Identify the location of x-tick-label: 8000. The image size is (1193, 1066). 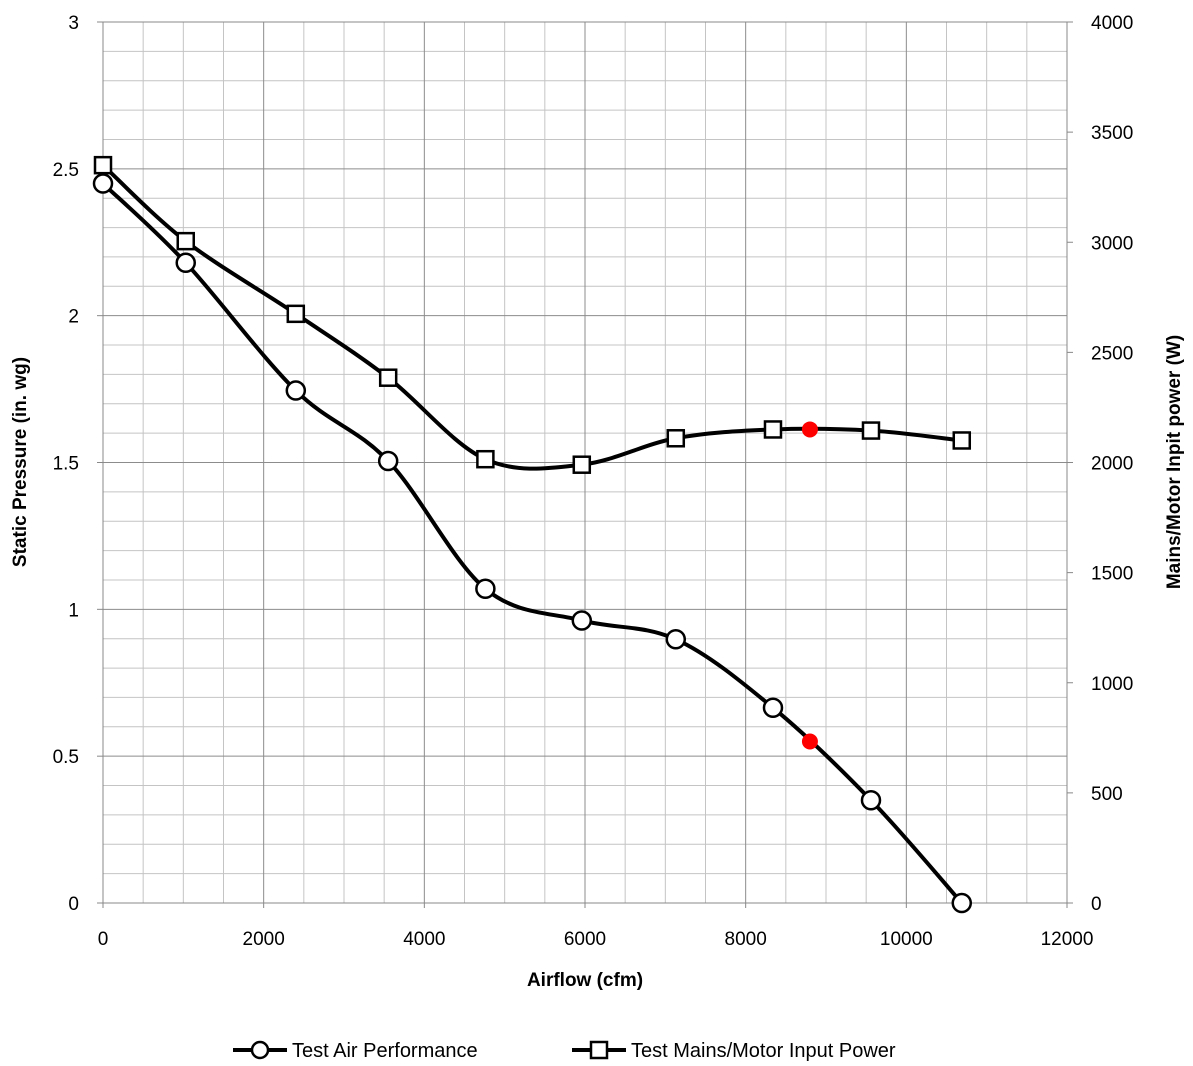
(746, 939).